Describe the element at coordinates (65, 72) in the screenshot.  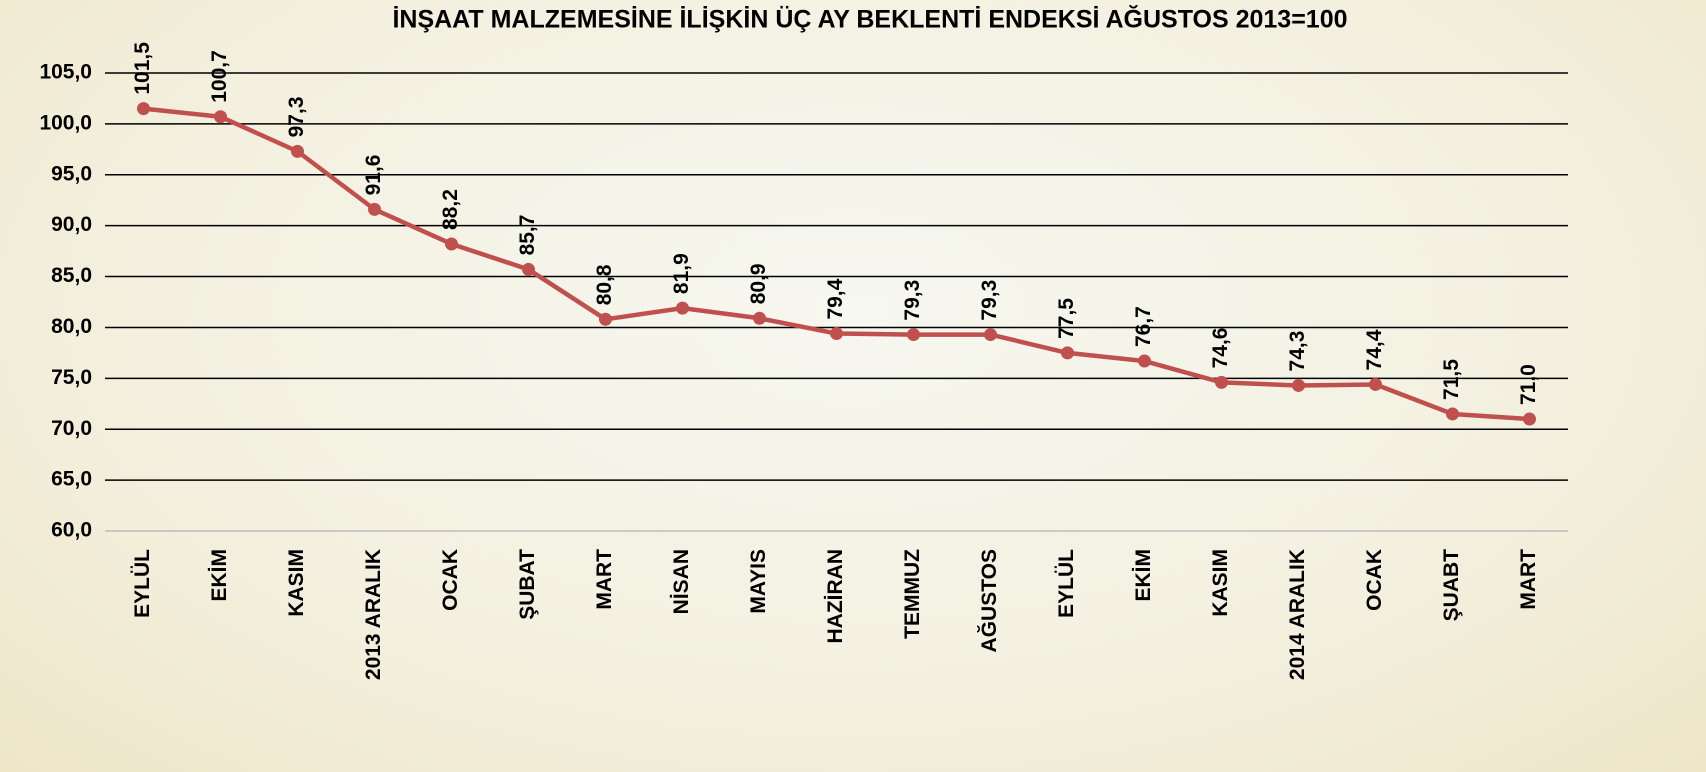
I see `y-tick-label: 105,0` at that location.